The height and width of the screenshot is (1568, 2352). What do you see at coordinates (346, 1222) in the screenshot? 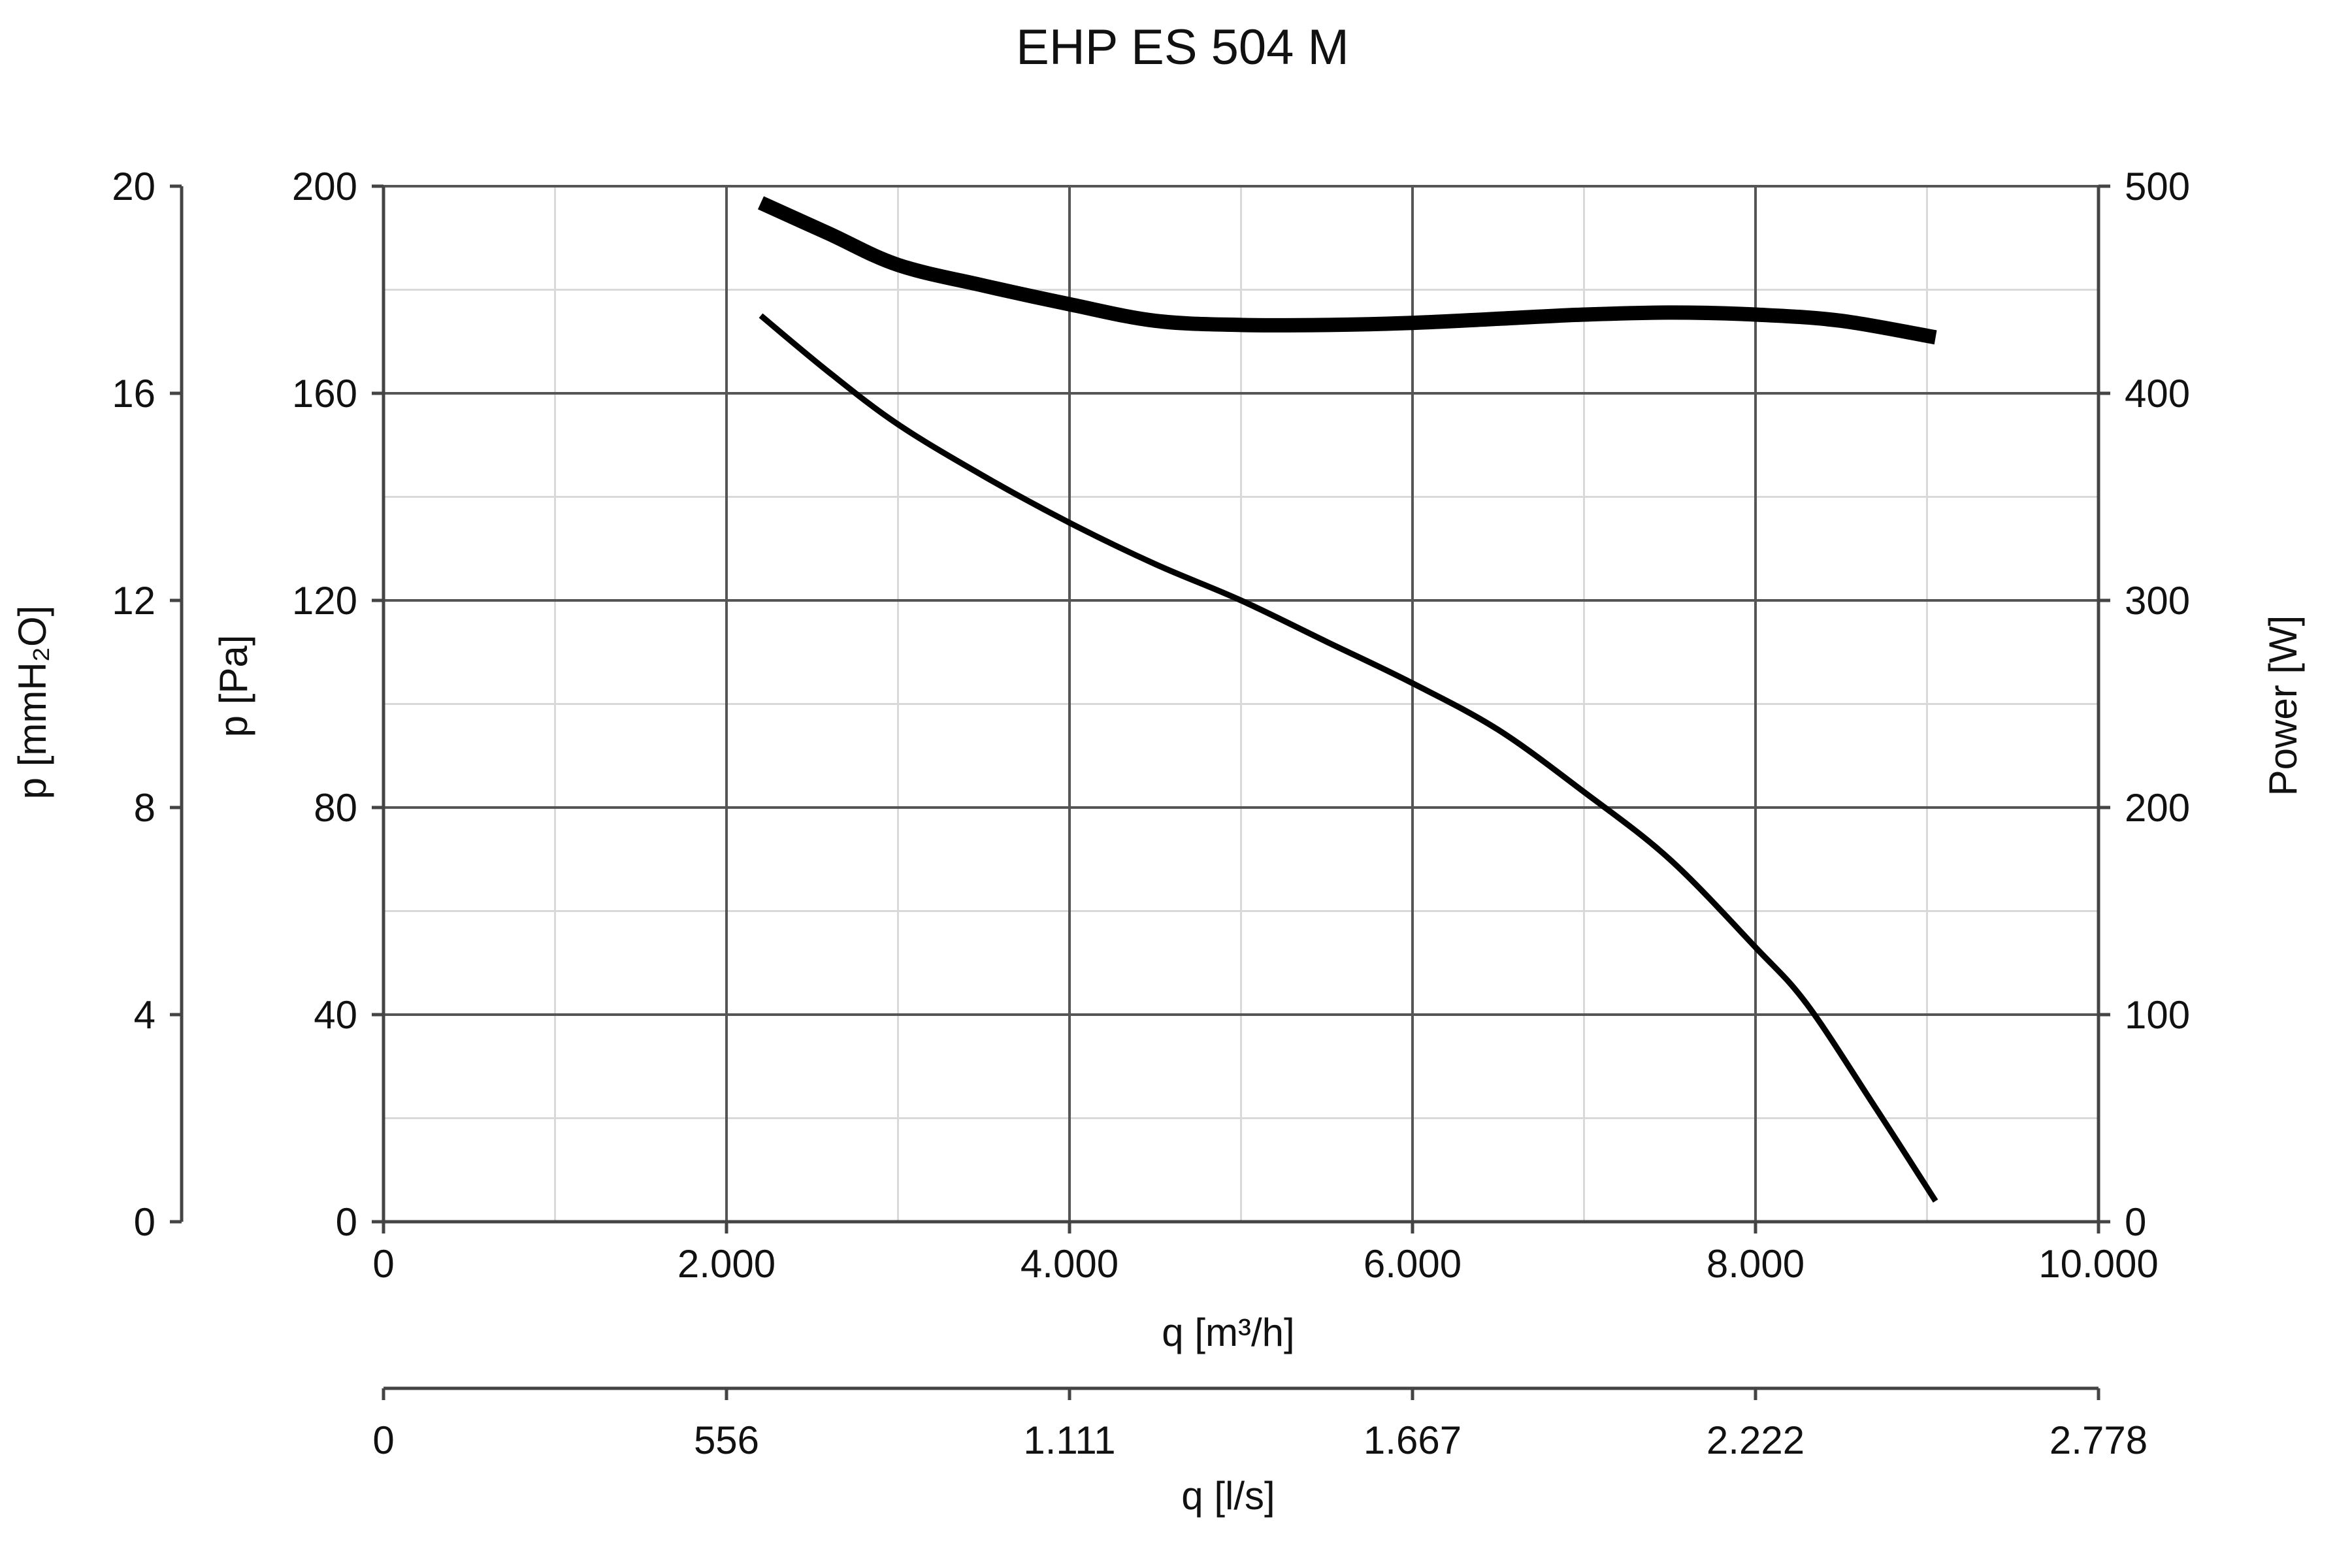
I see `y-left-tick-label: 0` at bounding box center [346, 1222].